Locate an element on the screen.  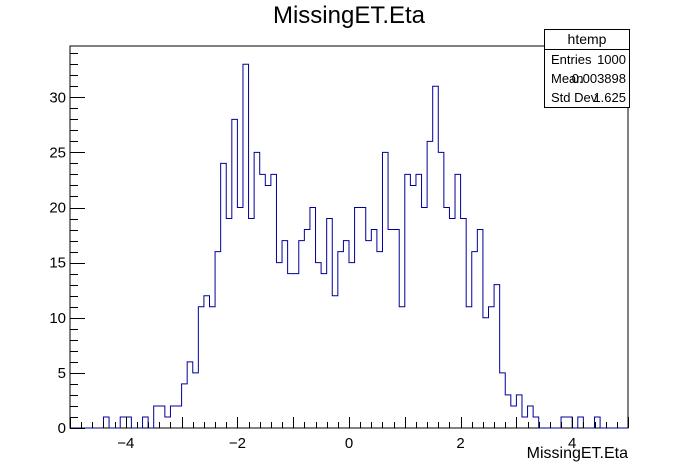
x-tick-label: 4 is located at coordinates (572, 443).